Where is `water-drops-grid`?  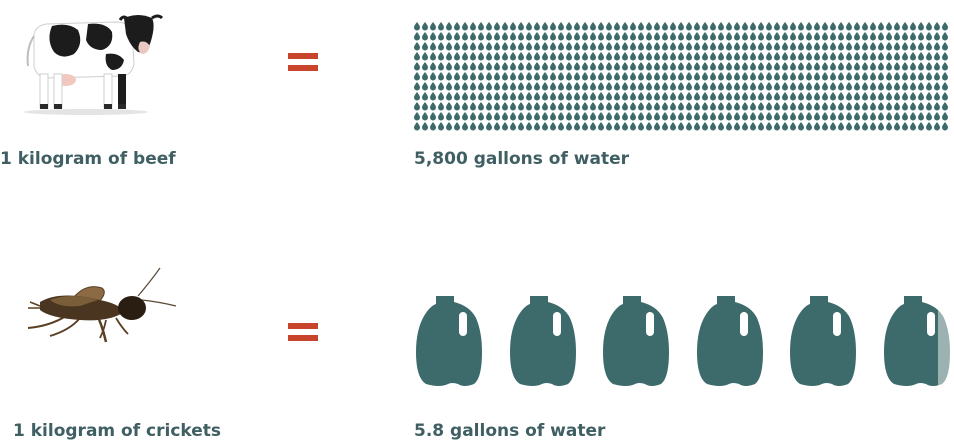
water-drops-grid is located at coordinates (681, 76).